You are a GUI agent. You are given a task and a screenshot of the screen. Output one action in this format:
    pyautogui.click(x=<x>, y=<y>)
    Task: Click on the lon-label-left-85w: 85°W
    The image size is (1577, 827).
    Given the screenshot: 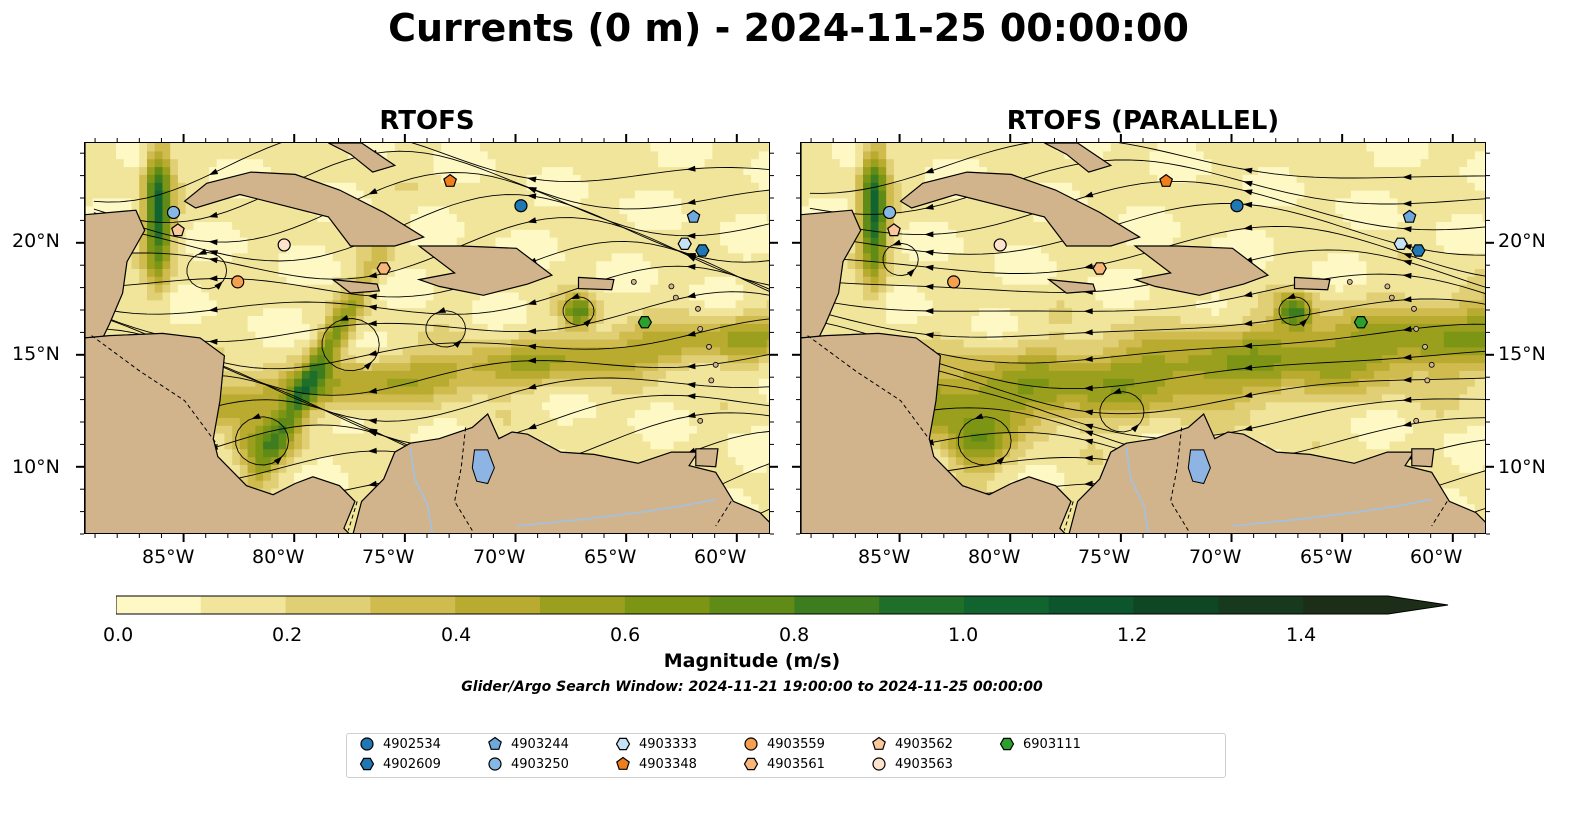 What is the action you would take?
    pyautogui.click(x=168, y=557)
    